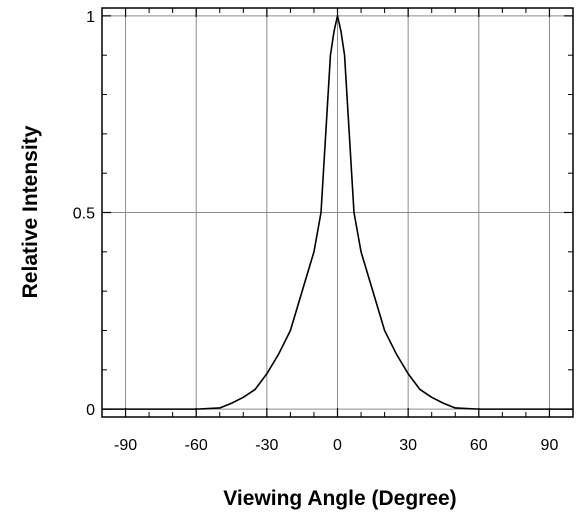  What do you see at coordinates (84, 214) in the screenshot?
I see `y-tick-label: 0.5` at bounding box center [84, 214].